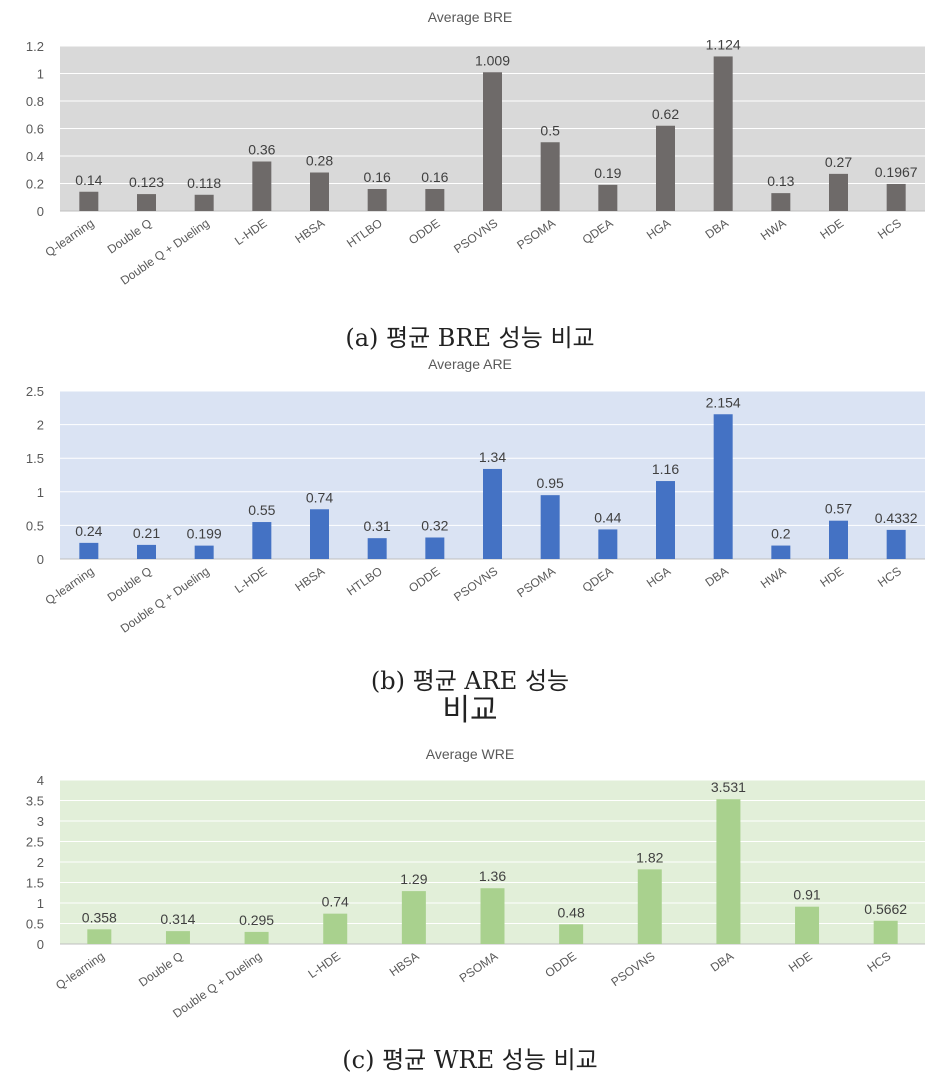 The height and width of the screenshot is (1084, 940). Describe the element at coordinates (177, 919) in the screenshot. I see `data-label: 0.314` at that location.